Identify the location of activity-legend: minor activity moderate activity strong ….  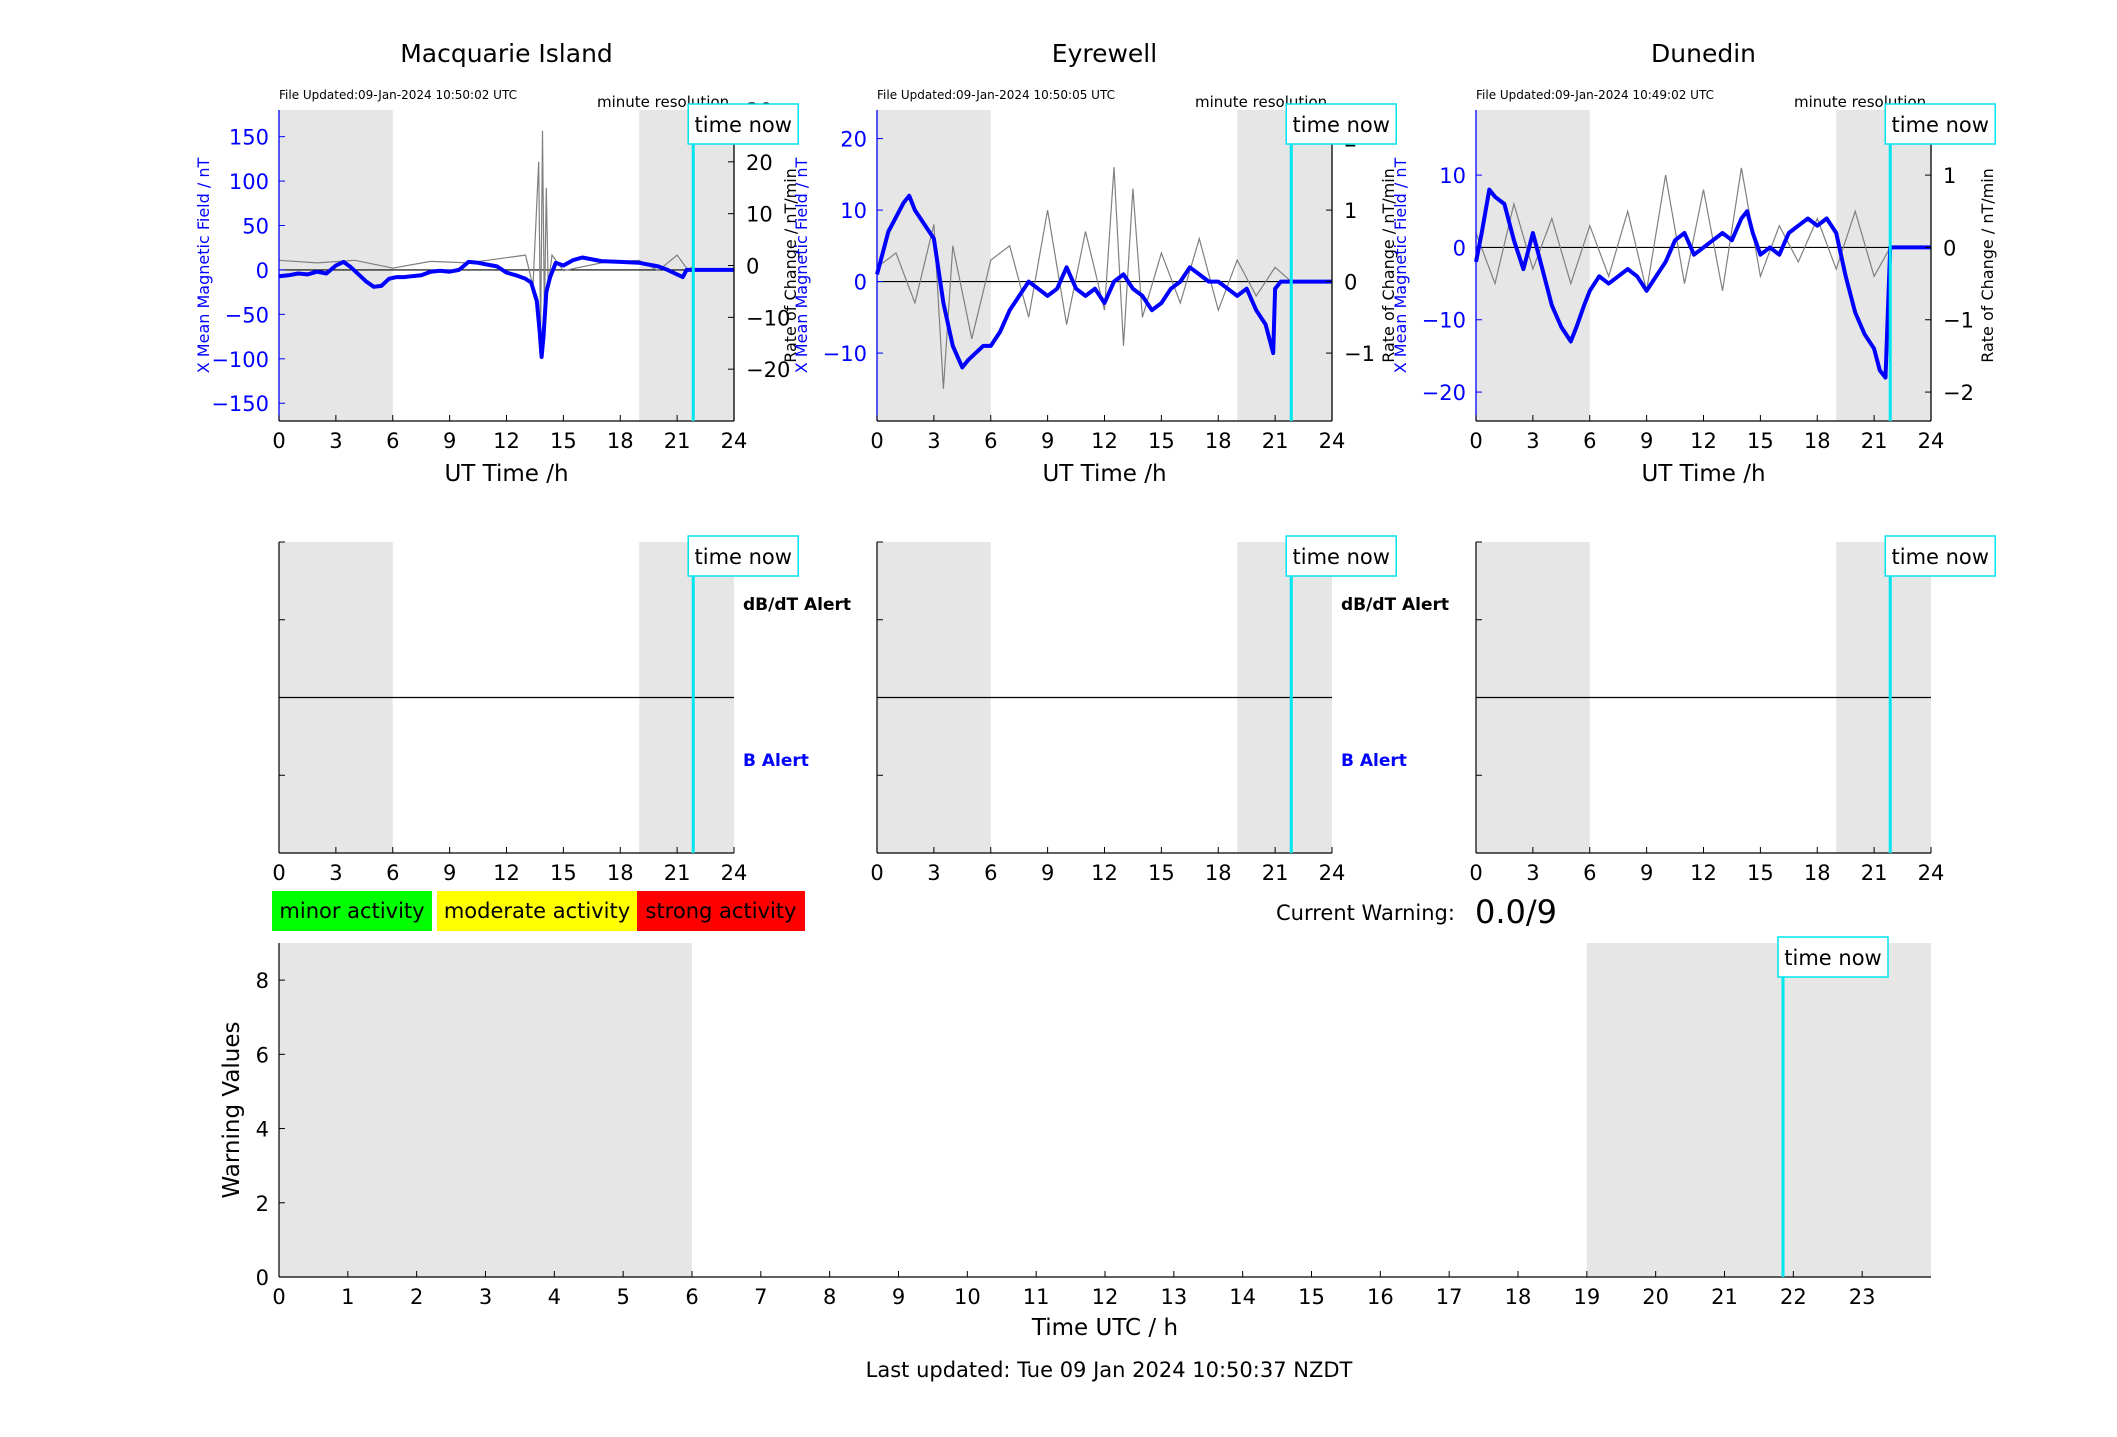
(538, 911).